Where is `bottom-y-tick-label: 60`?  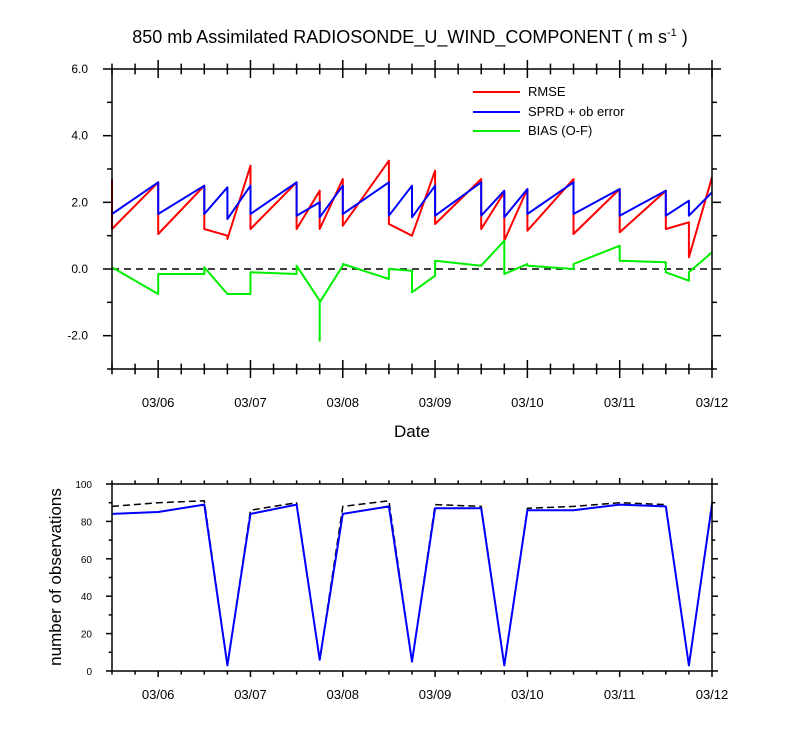 bottom-y-tick-label: 60 is located at coordinates (87, 560).